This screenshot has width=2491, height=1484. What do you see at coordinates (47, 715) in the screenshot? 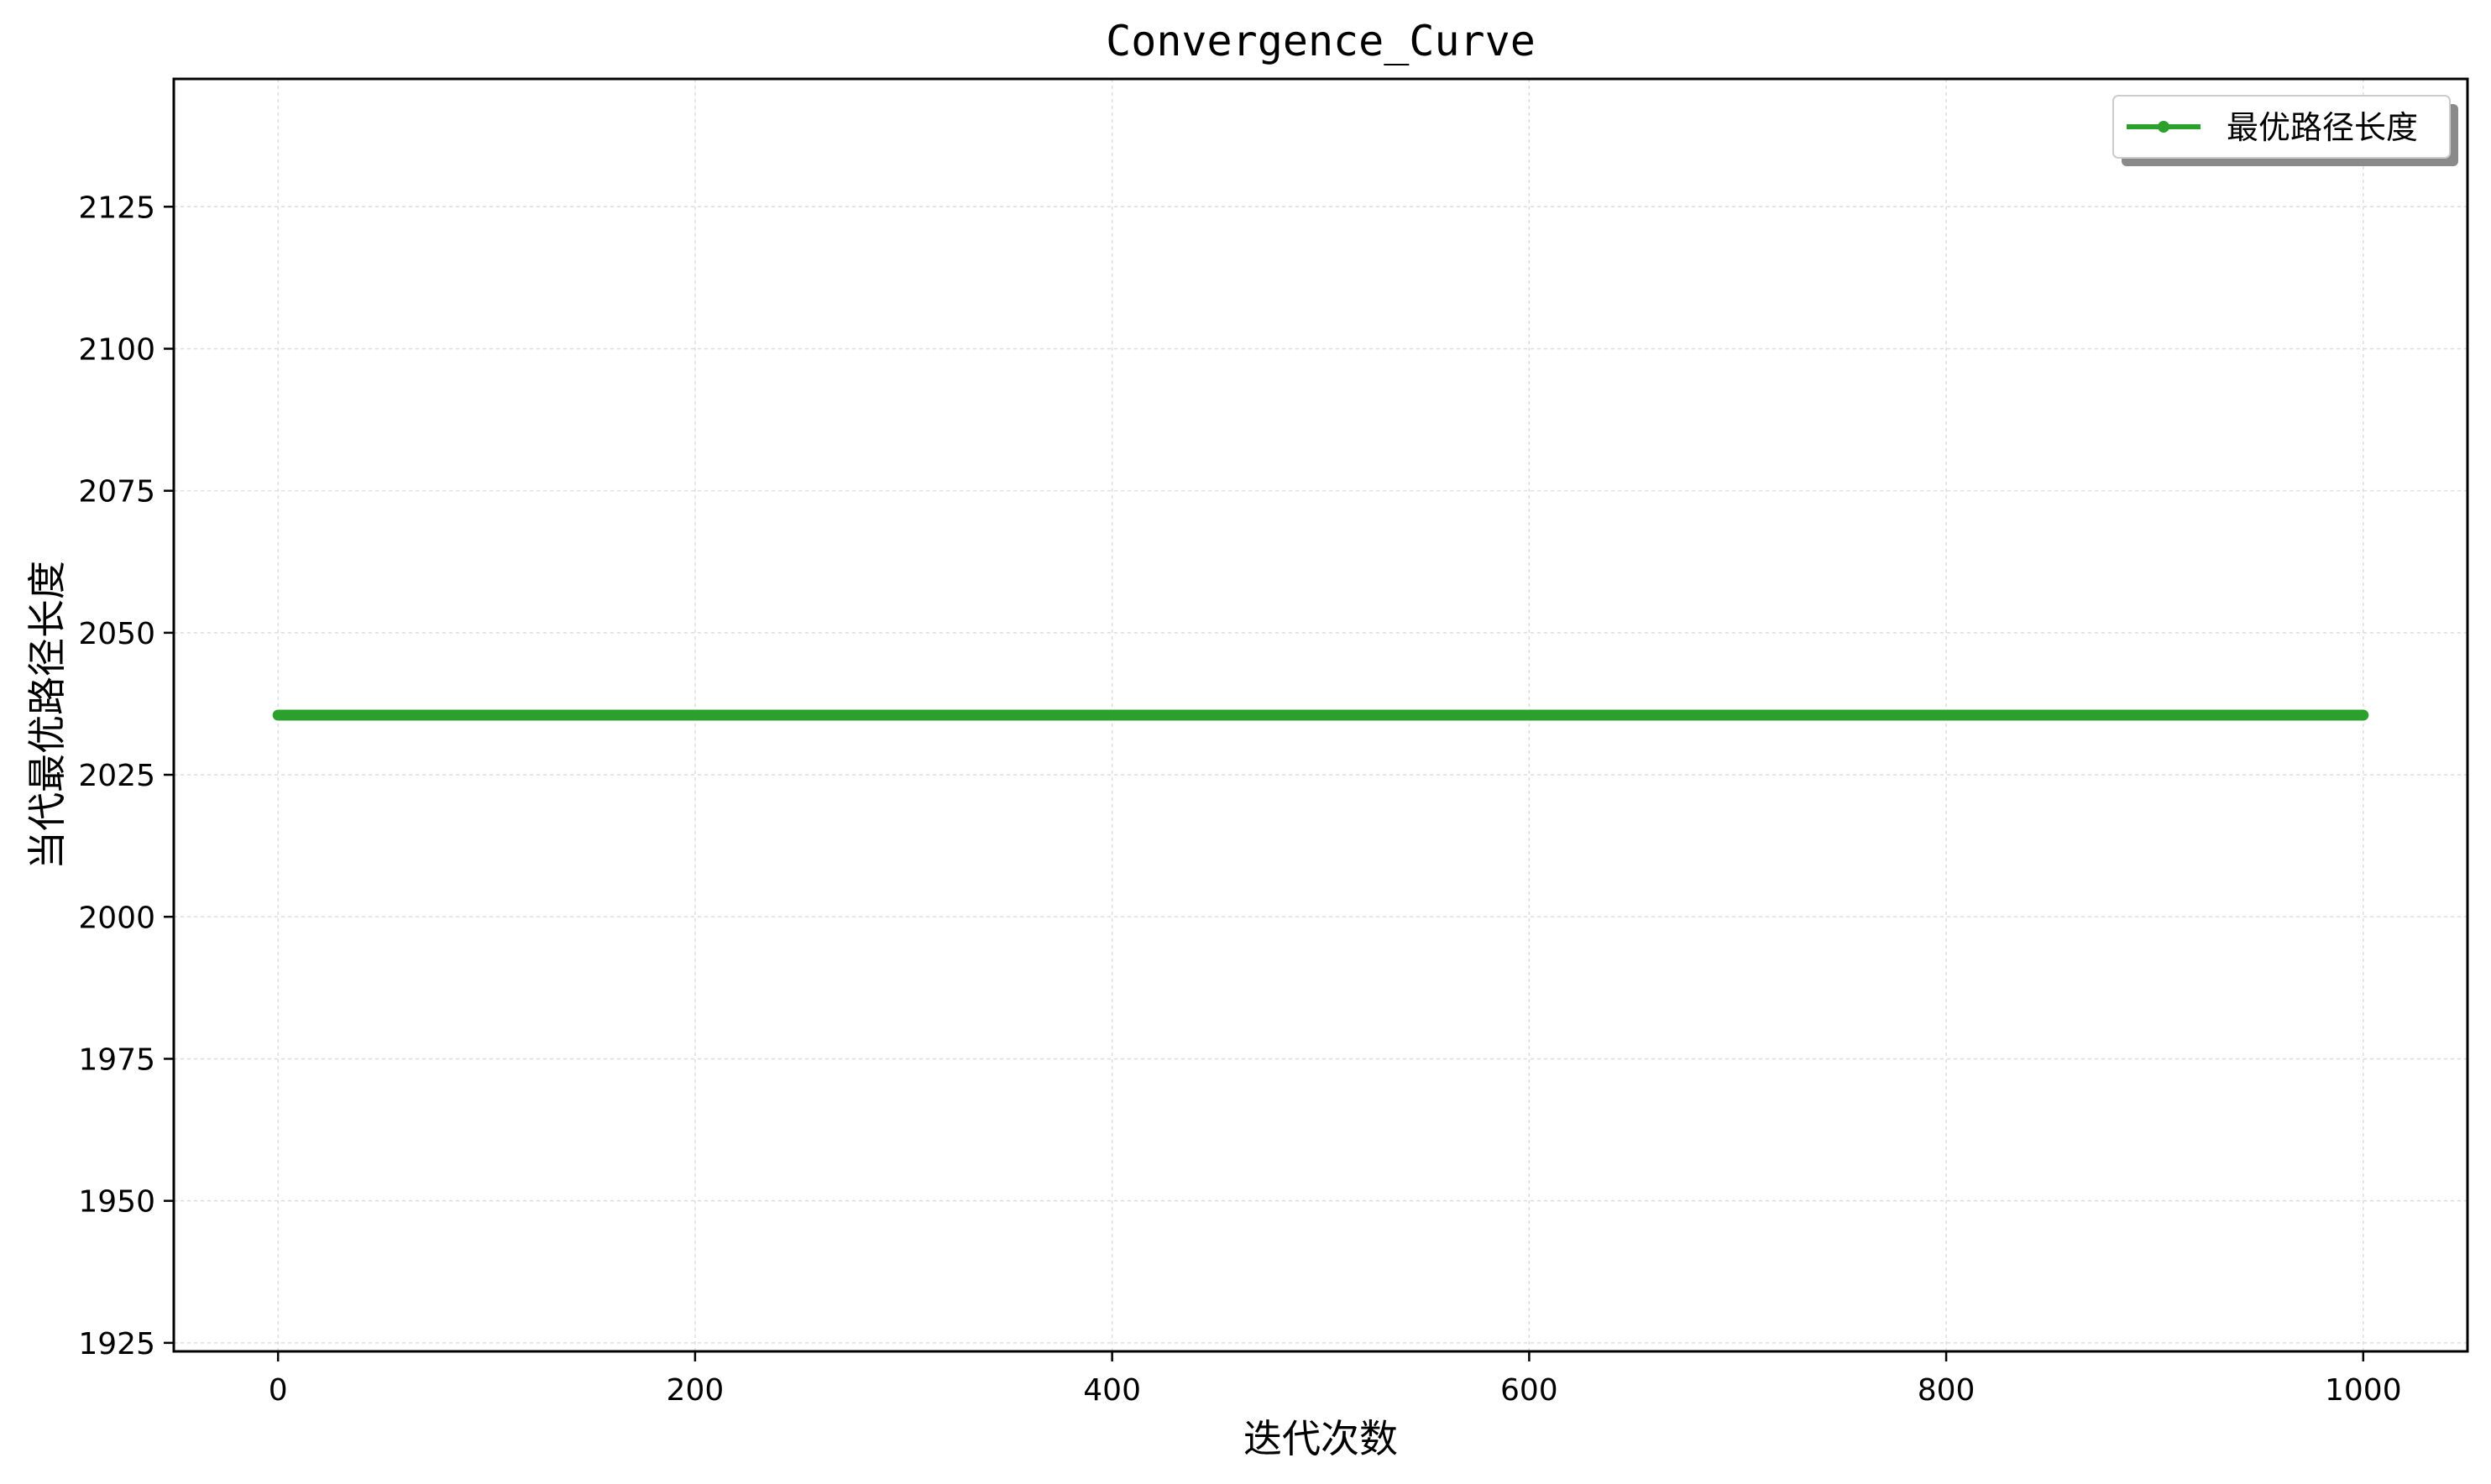
I see `y-axis-title: 当代最优路径长度` at bounding box center [47, 715].